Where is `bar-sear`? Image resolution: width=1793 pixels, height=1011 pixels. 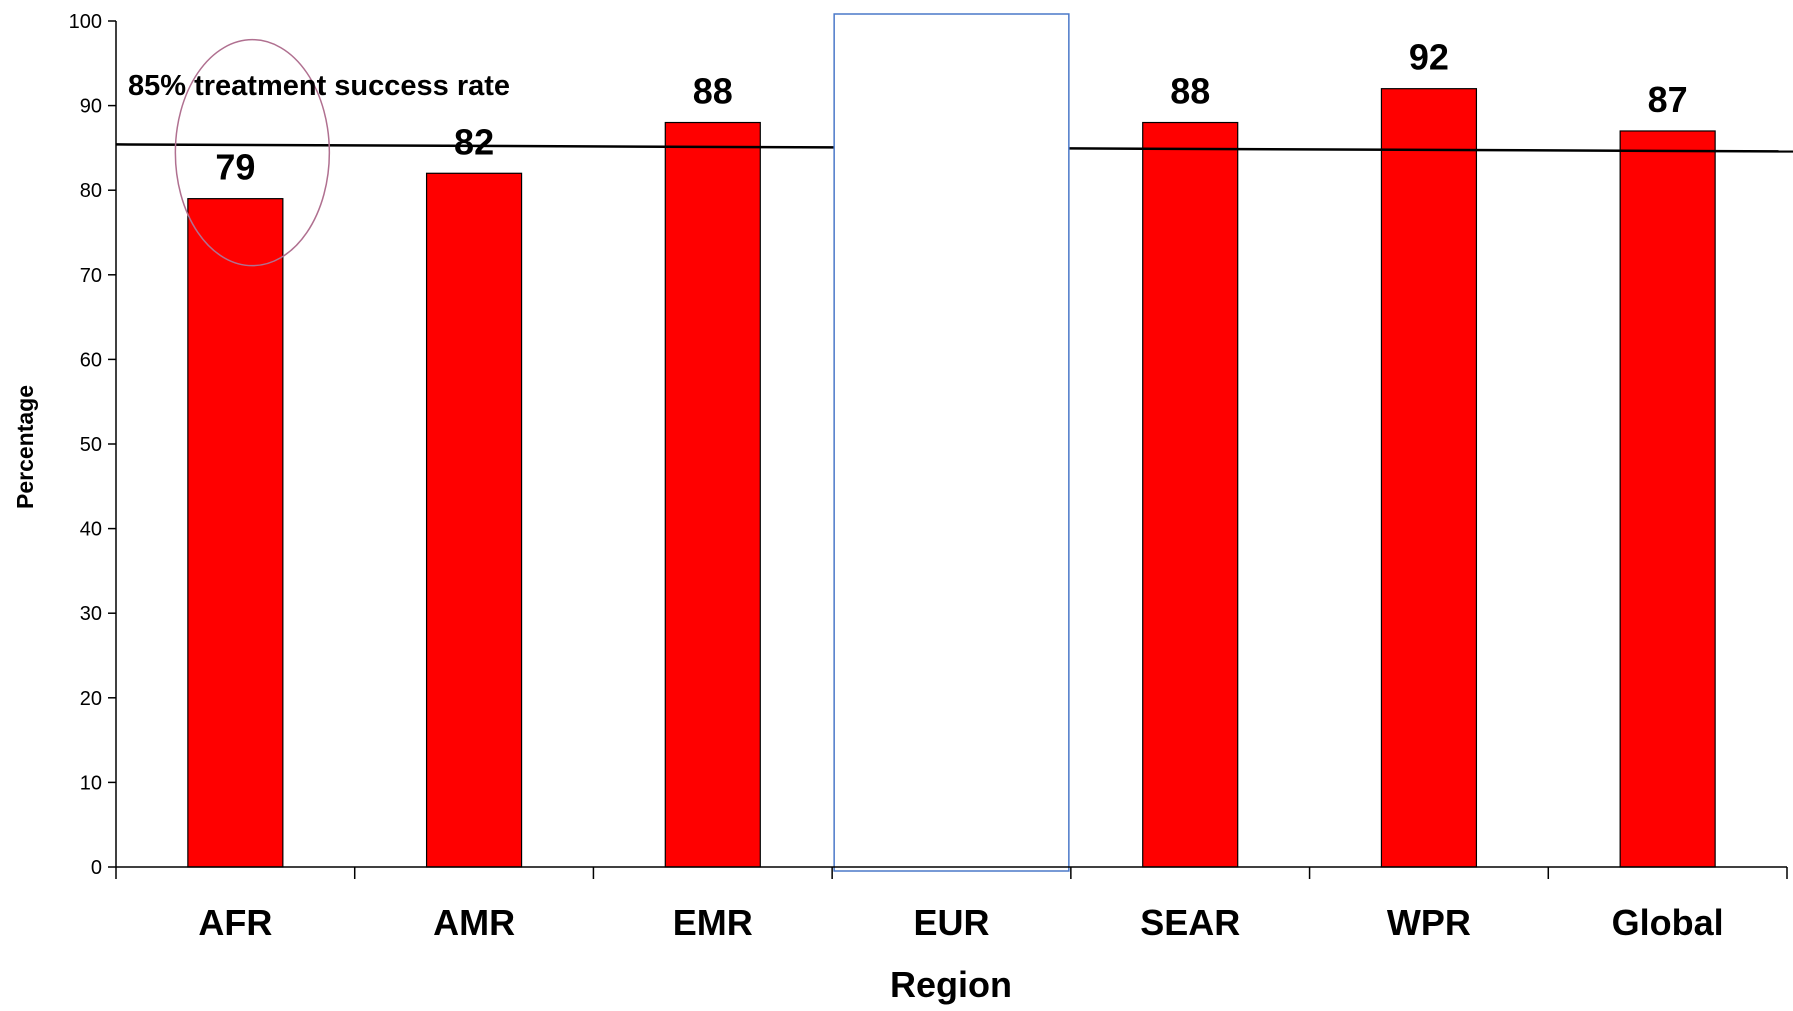
bar-sear is located at coordinates (1190, 494).